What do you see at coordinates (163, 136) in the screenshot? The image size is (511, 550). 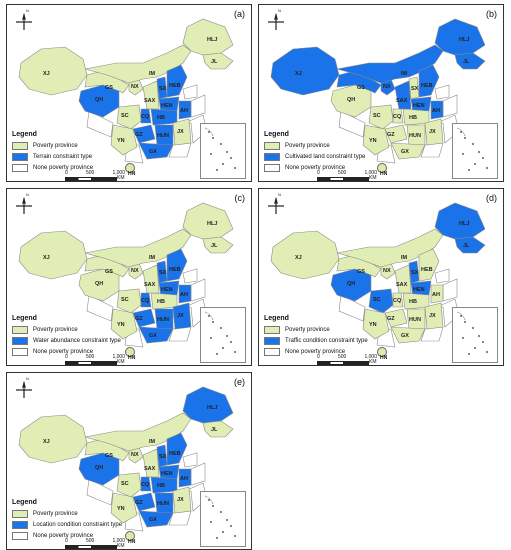 I see `province-label-hun: HUN` at bounding box center [163, 136].